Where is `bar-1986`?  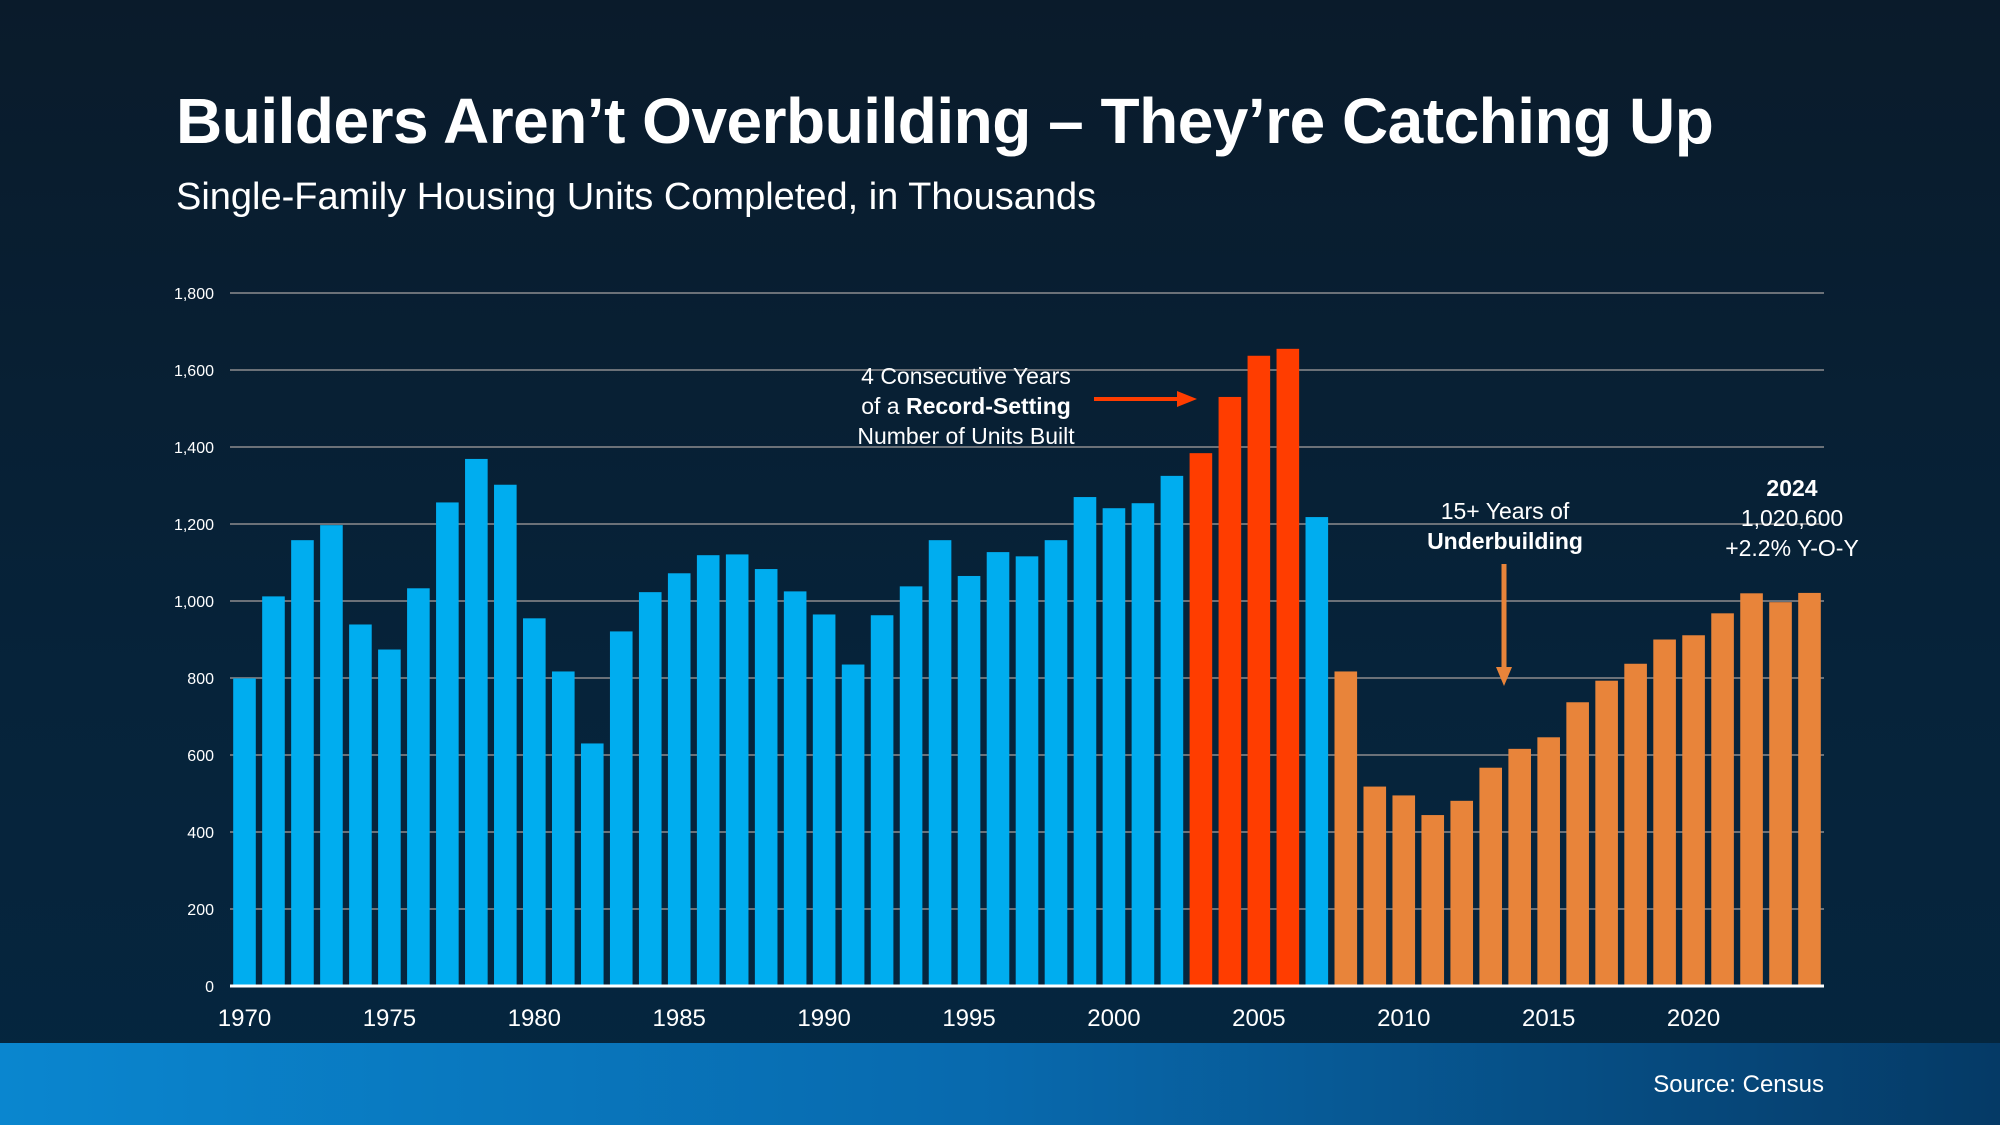
bar-1986 is located at coordinates (708, 770).